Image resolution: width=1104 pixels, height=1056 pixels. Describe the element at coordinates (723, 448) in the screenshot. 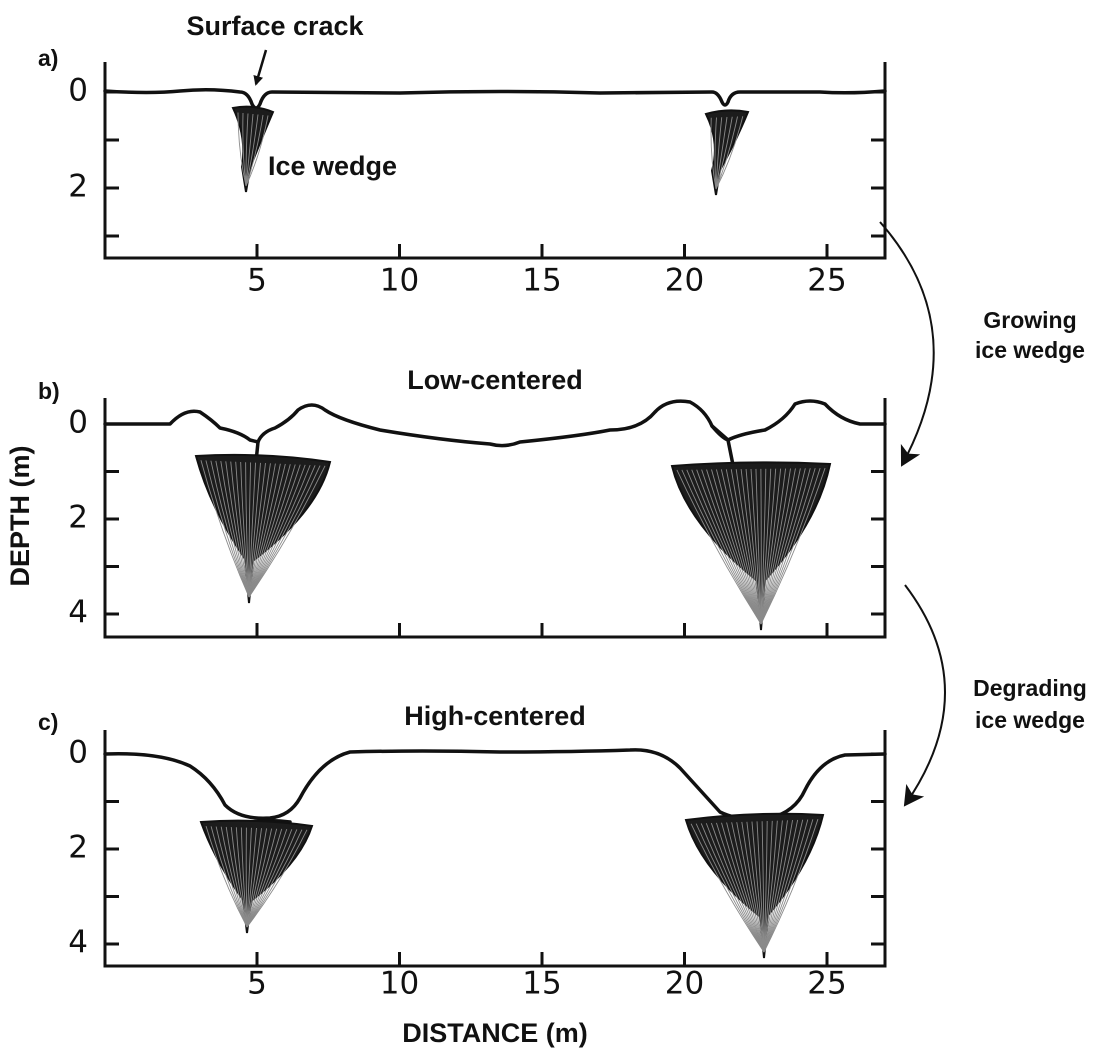

I see `crack` at that location.